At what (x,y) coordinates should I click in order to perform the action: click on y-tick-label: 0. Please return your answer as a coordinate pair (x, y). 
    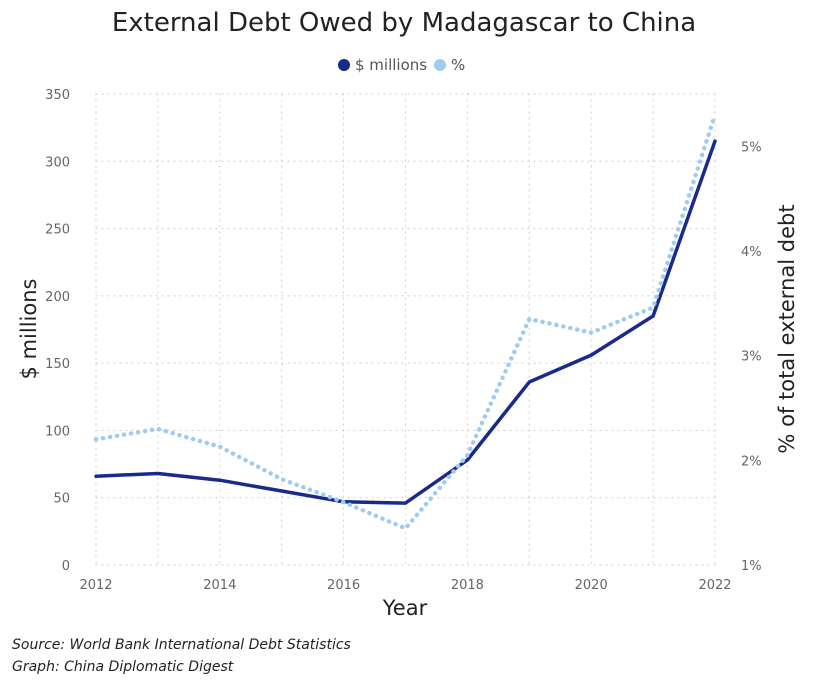
    Looking at the image, I should click on (66, 566).